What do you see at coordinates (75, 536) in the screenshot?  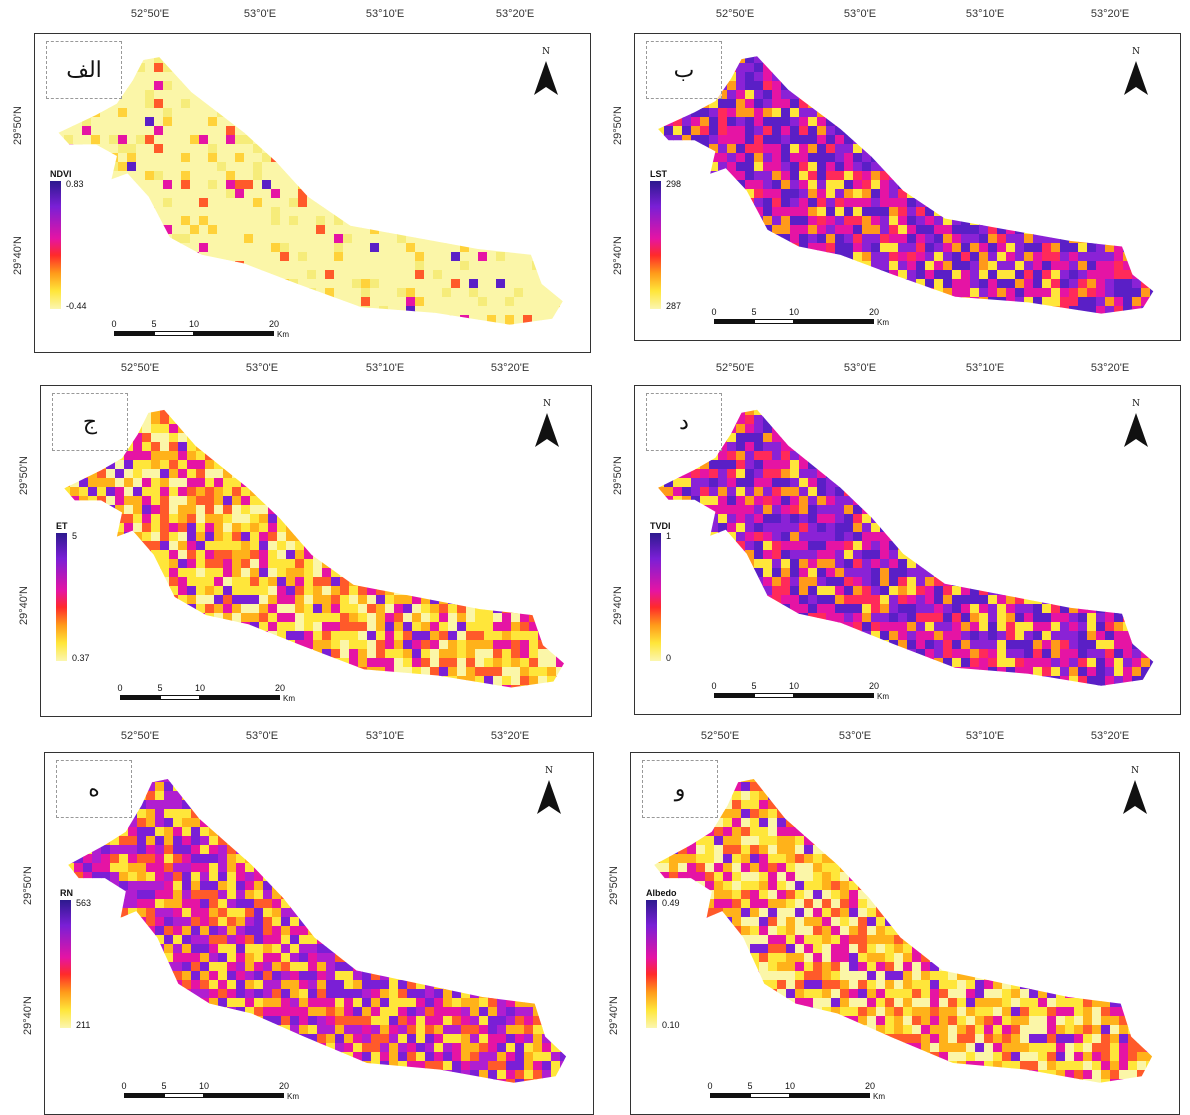 I see `legend-max-value: 5` at bounding box center [75, 536].